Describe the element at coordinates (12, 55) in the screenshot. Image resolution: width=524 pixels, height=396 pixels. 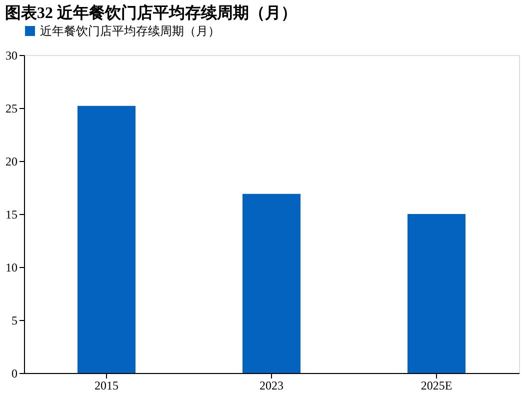
I see `y-tick-label: 30` at that location.